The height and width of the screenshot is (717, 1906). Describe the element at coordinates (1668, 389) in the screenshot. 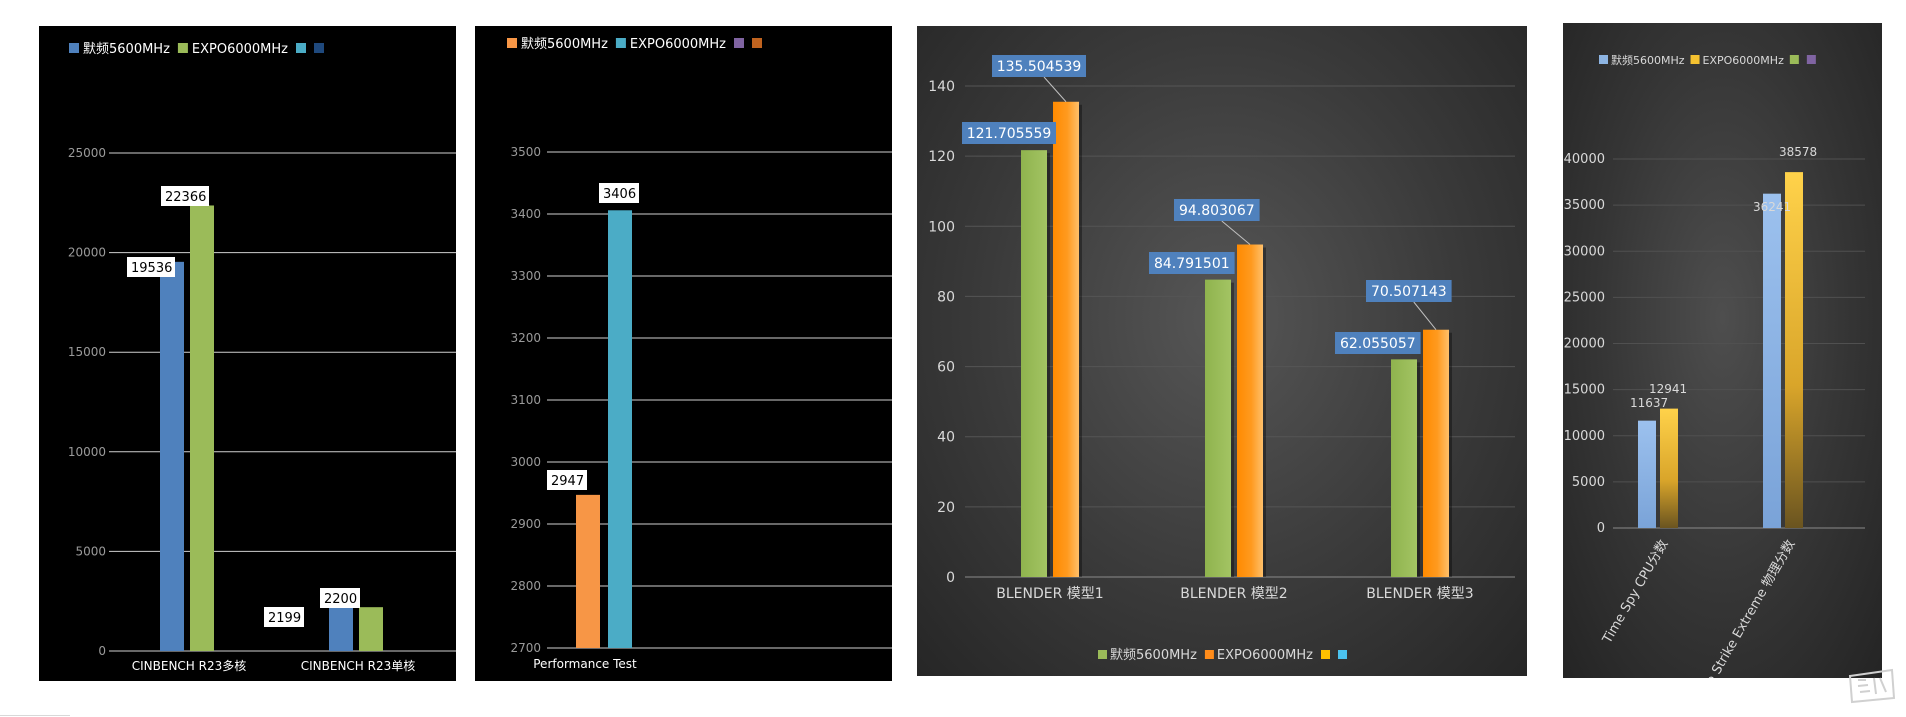

I see `data-label: 12941` at that location.